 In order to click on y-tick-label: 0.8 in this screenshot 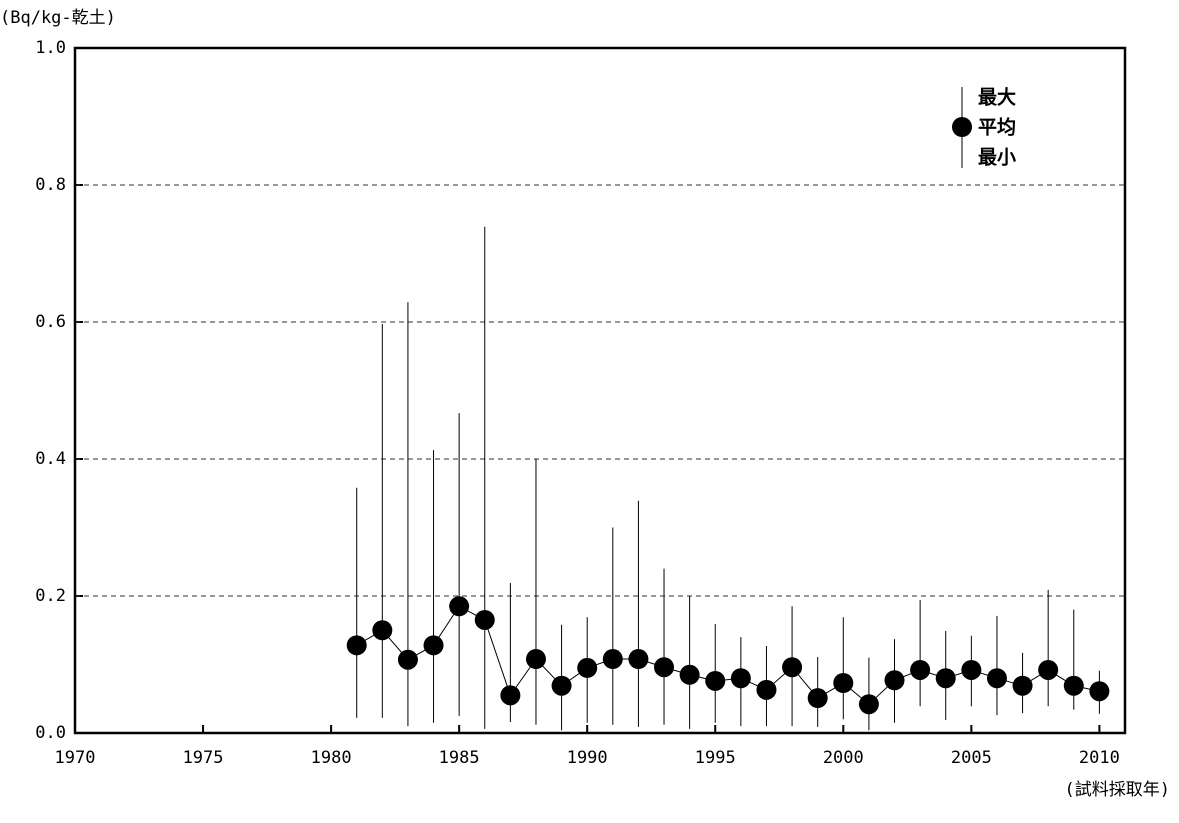, I will do `click(50, 185)`.